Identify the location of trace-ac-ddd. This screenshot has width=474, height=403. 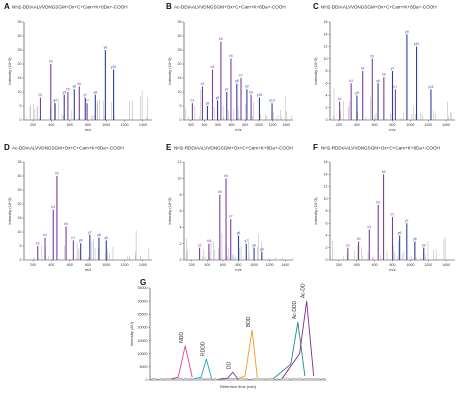
(289, 350).